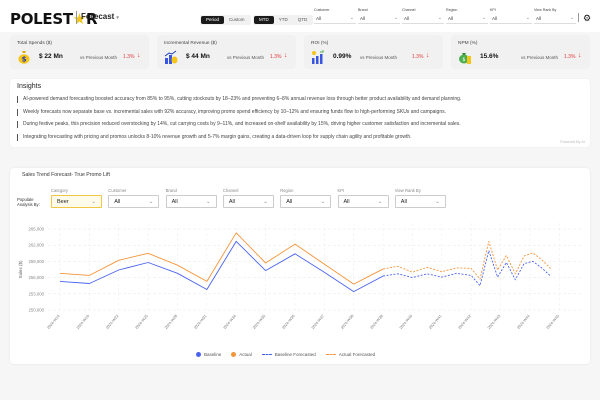 The image size is (600, 400). I want to click on x-tick-label: 2024-W37, so click(318, 322).